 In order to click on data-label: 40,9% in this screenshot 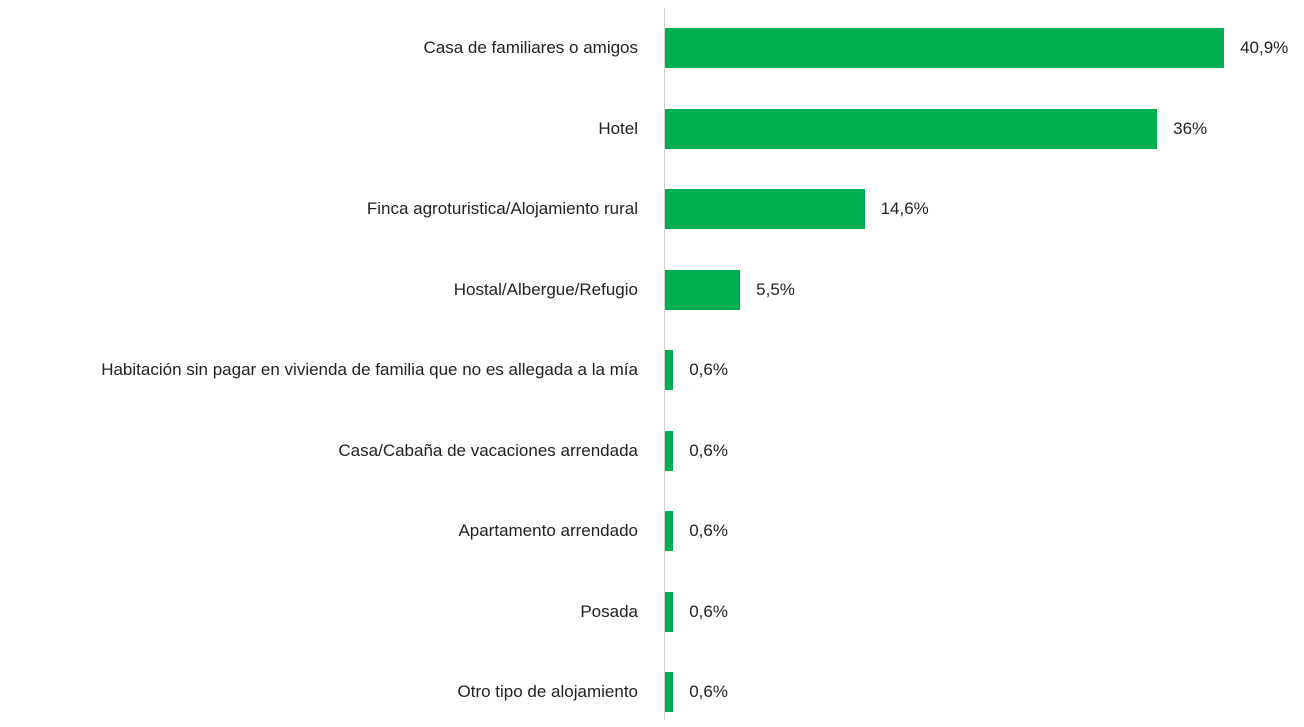, I will do `click(1264, 47)`.